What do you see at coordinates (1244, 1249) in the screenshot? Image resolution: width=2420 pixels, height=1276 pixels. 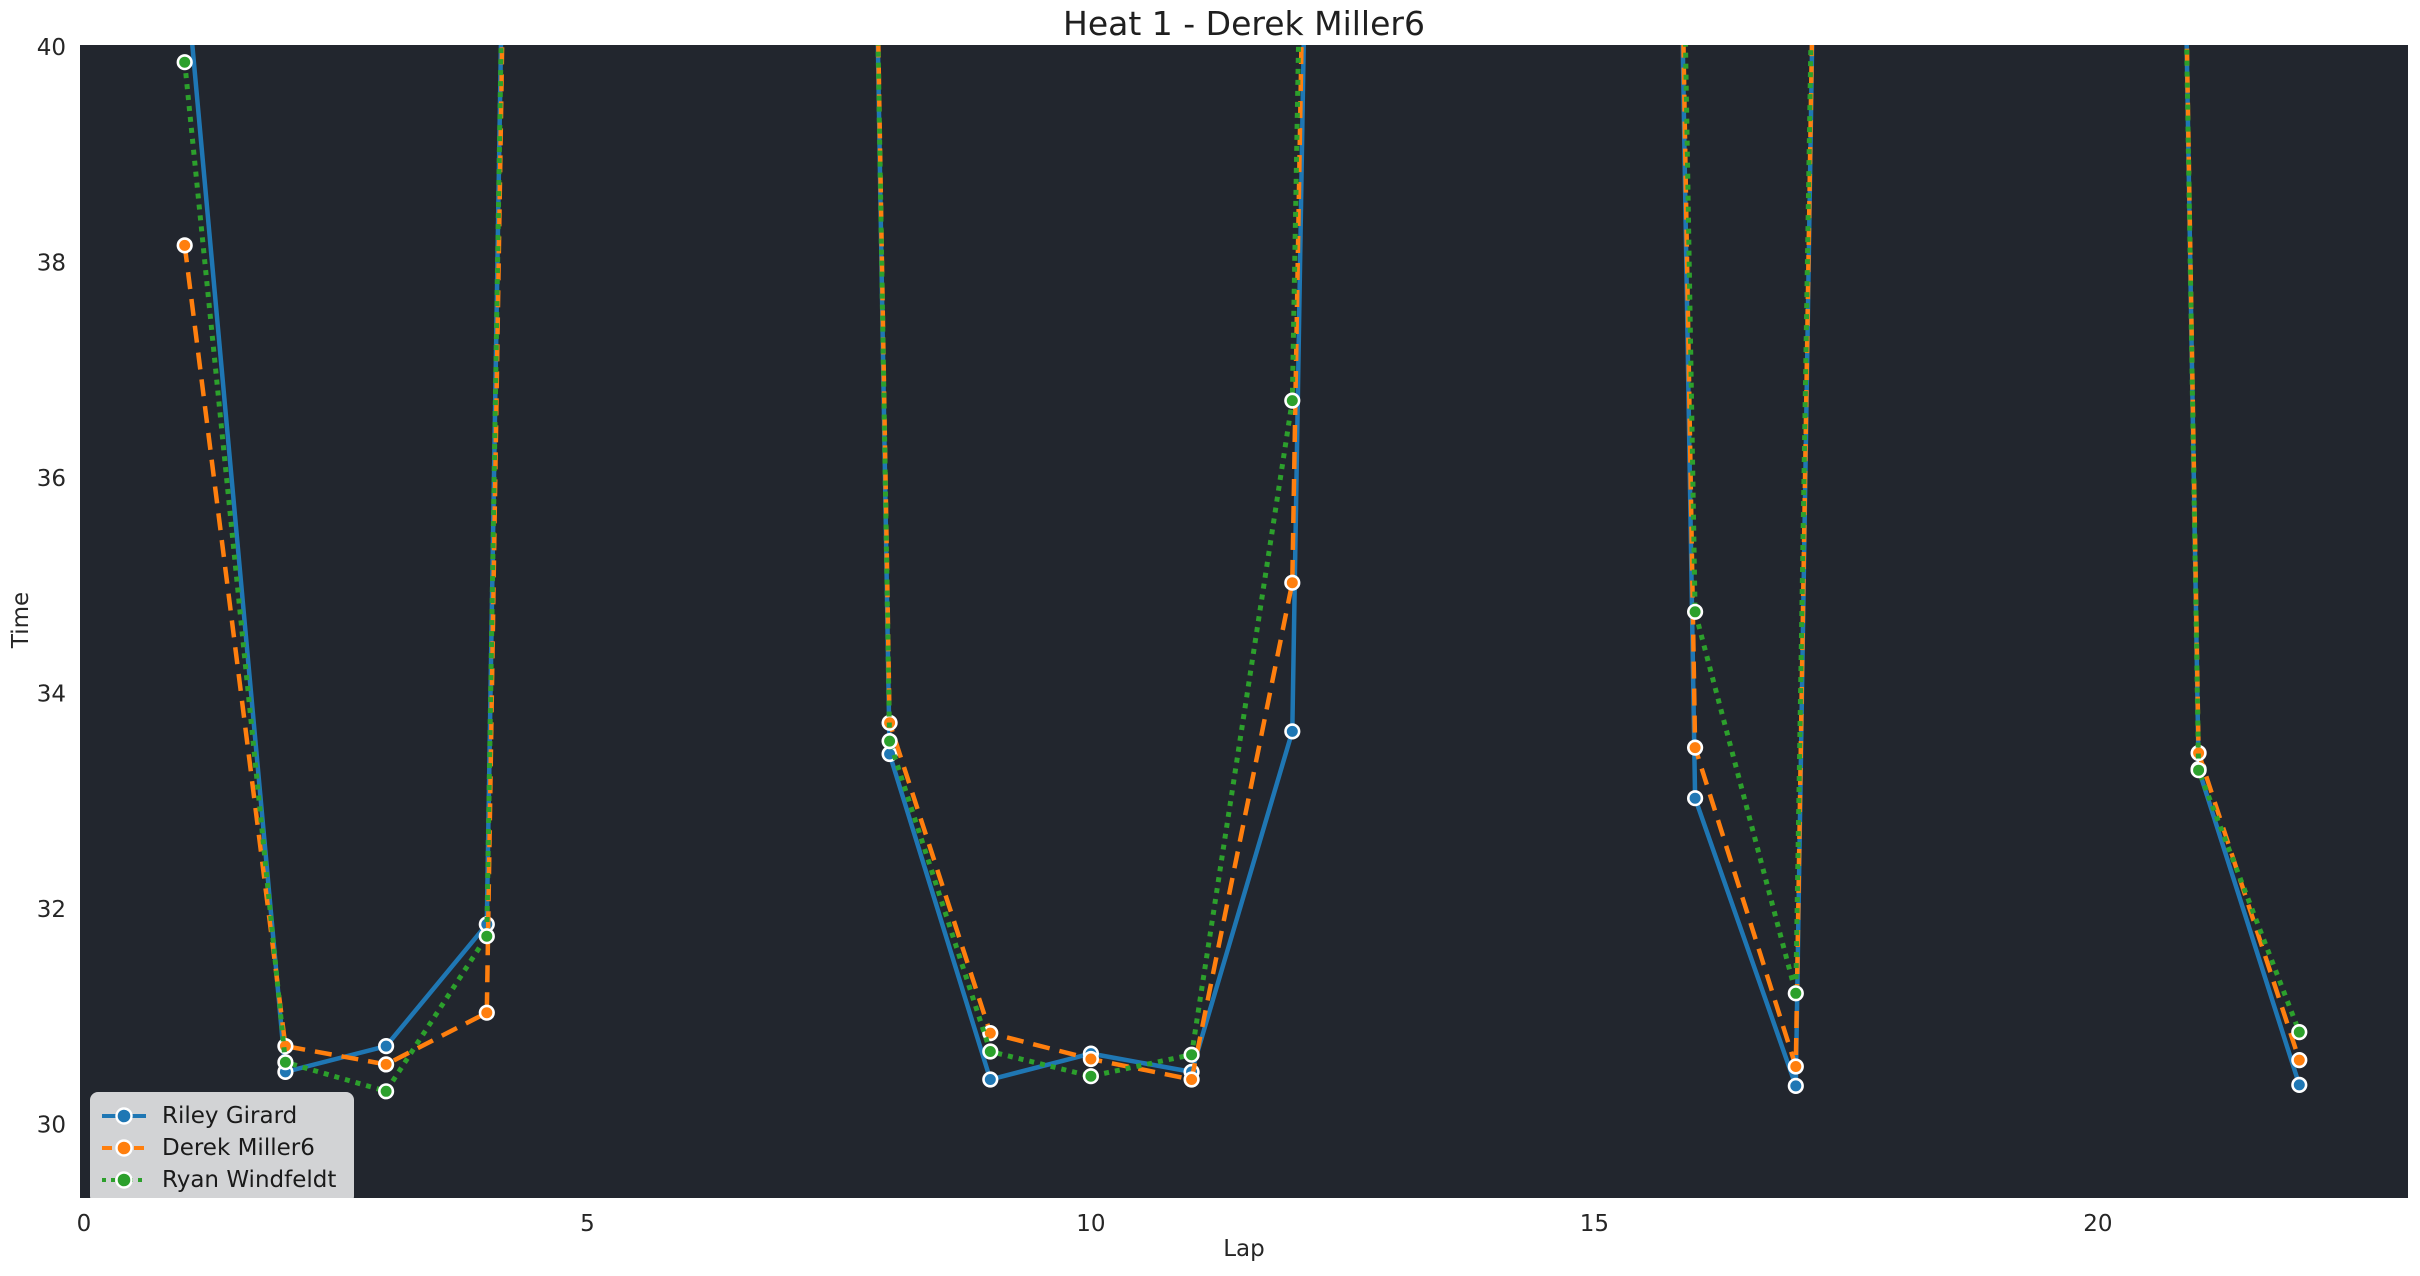 I see `x-axis-label: Lap` at bounding box center [1244, 1249].